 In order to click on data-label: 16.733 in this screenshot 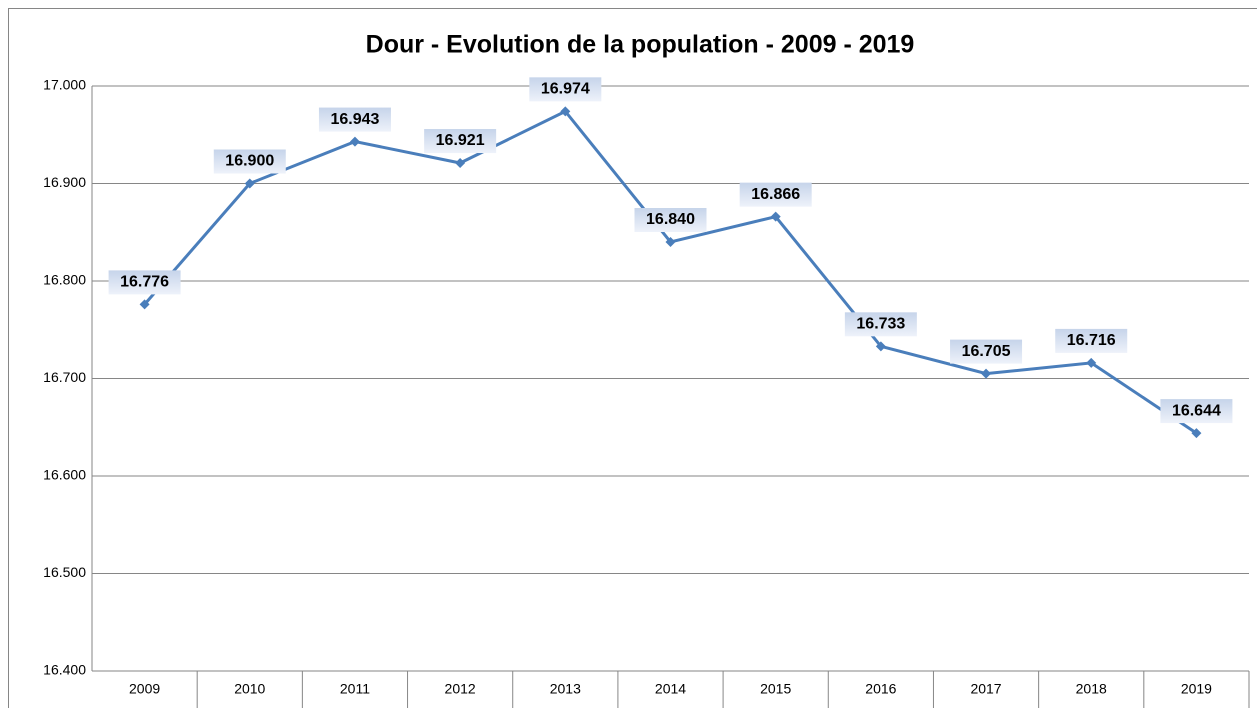, I will do `click(880, 324)`.